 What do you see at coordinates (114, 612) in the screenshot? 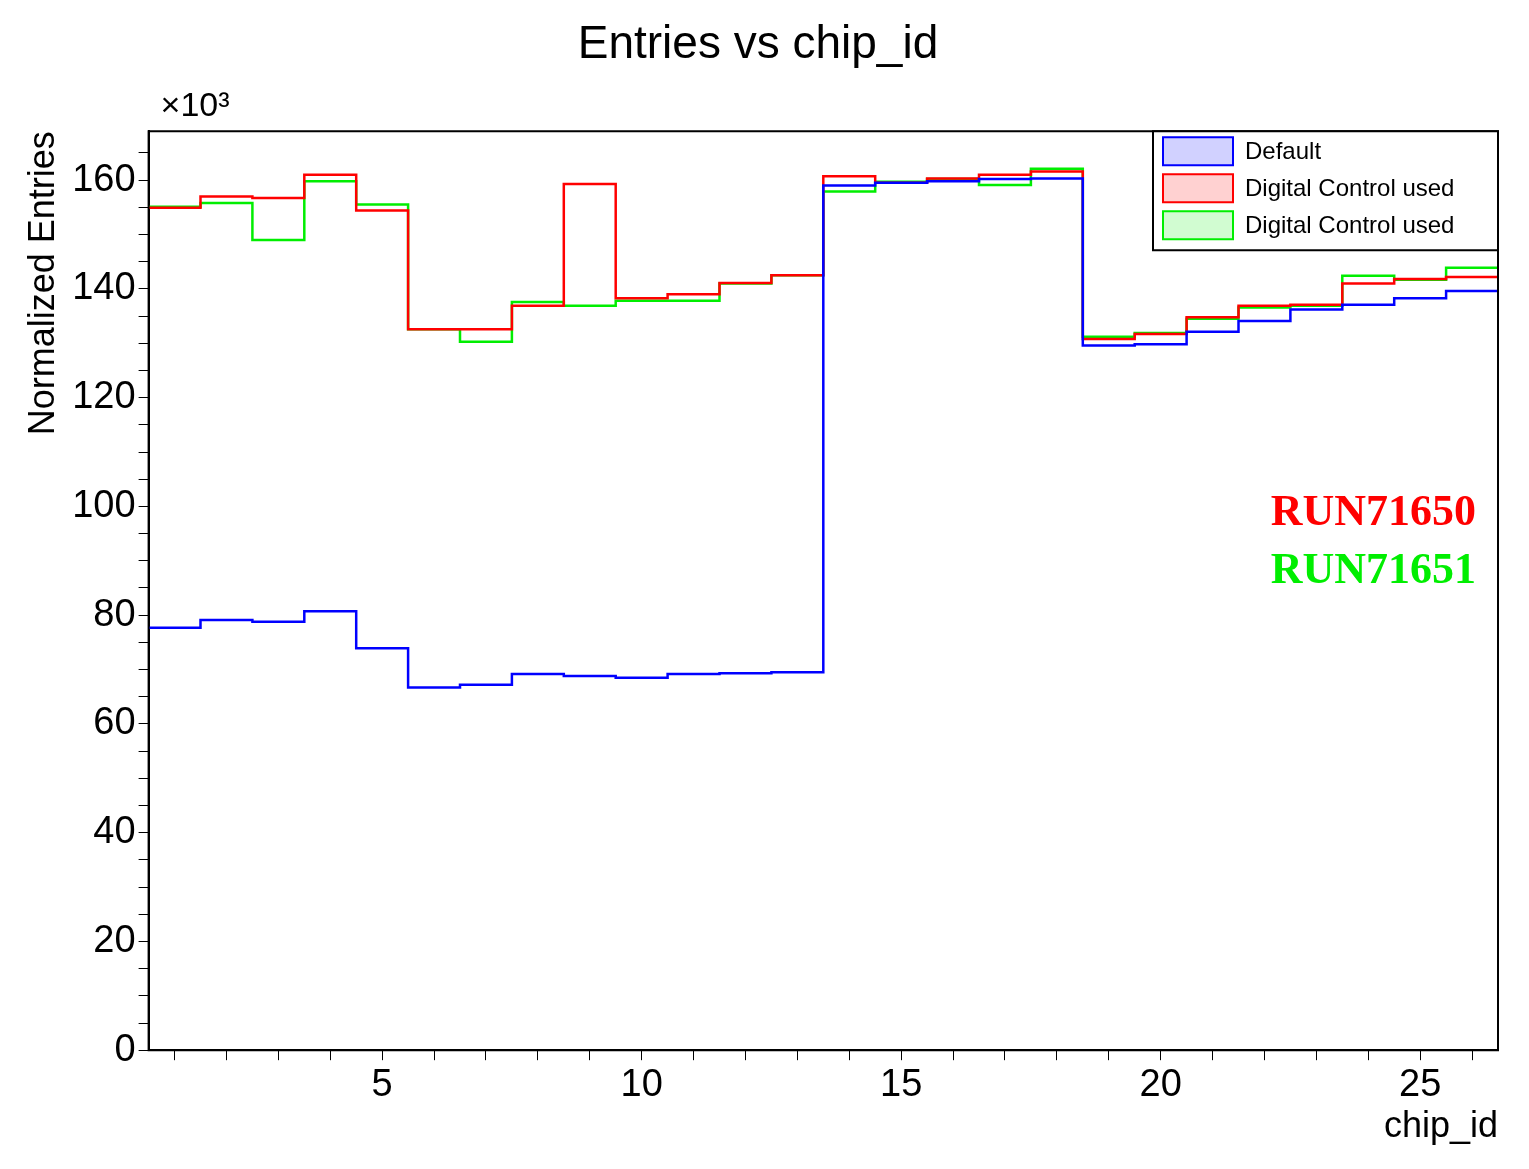
I see `y-tick-label: 80` at bounding box center [114, 612].